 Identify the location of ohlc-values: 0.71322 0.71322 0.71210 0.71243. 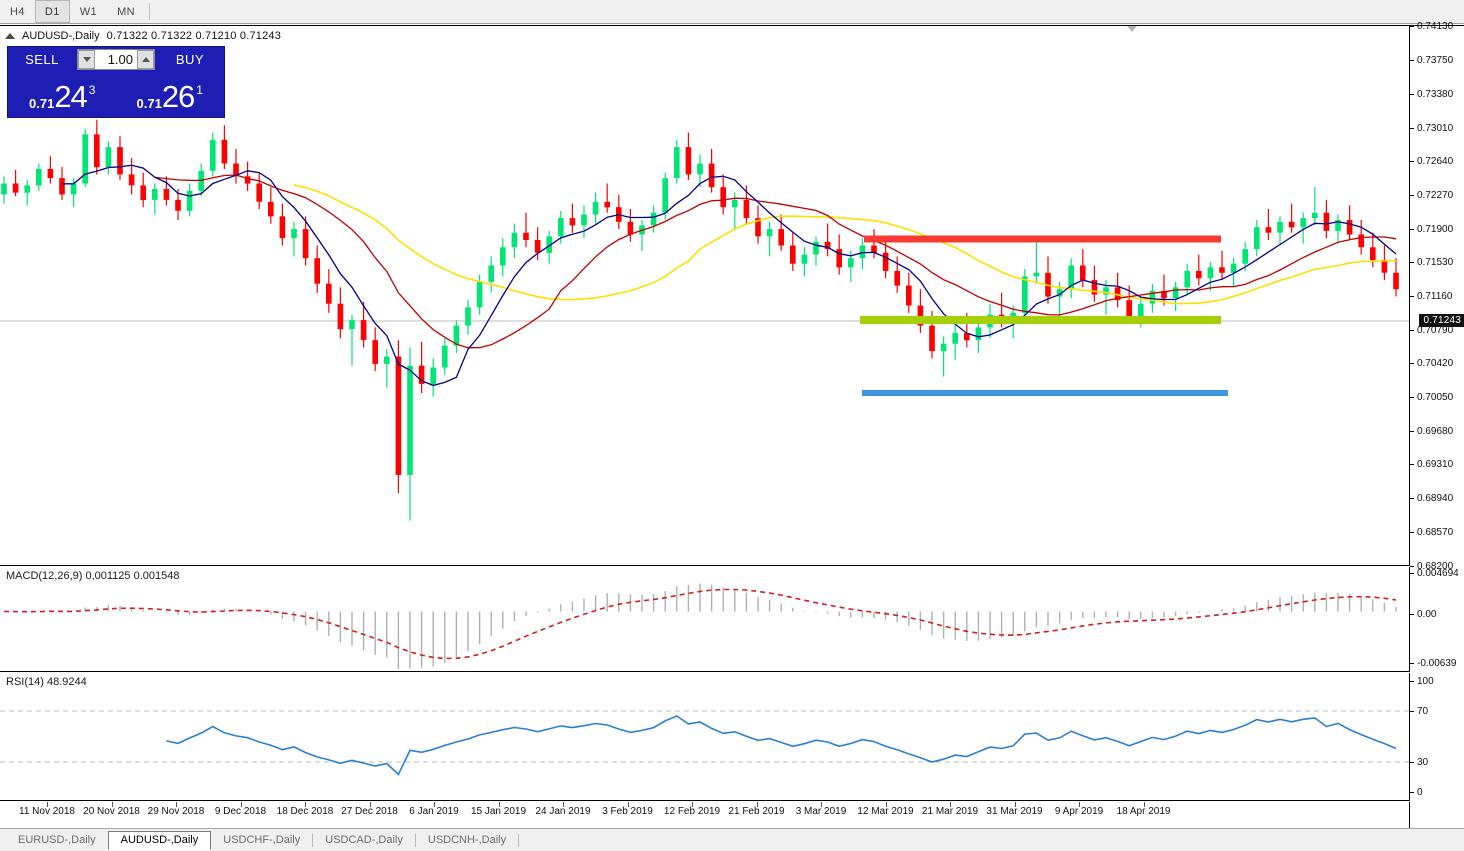
(194, 36).